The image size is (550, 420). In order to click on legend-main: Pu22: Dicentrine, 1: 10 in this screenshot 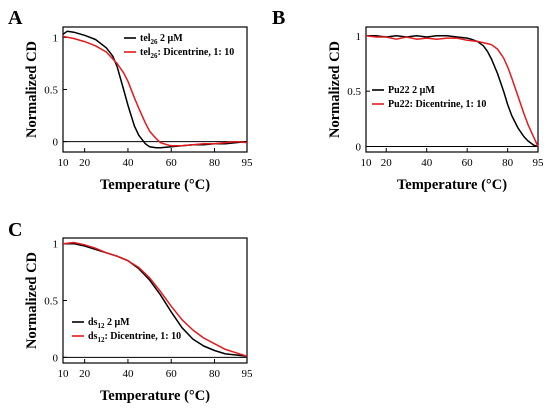, I will do `click(437, 104)`.